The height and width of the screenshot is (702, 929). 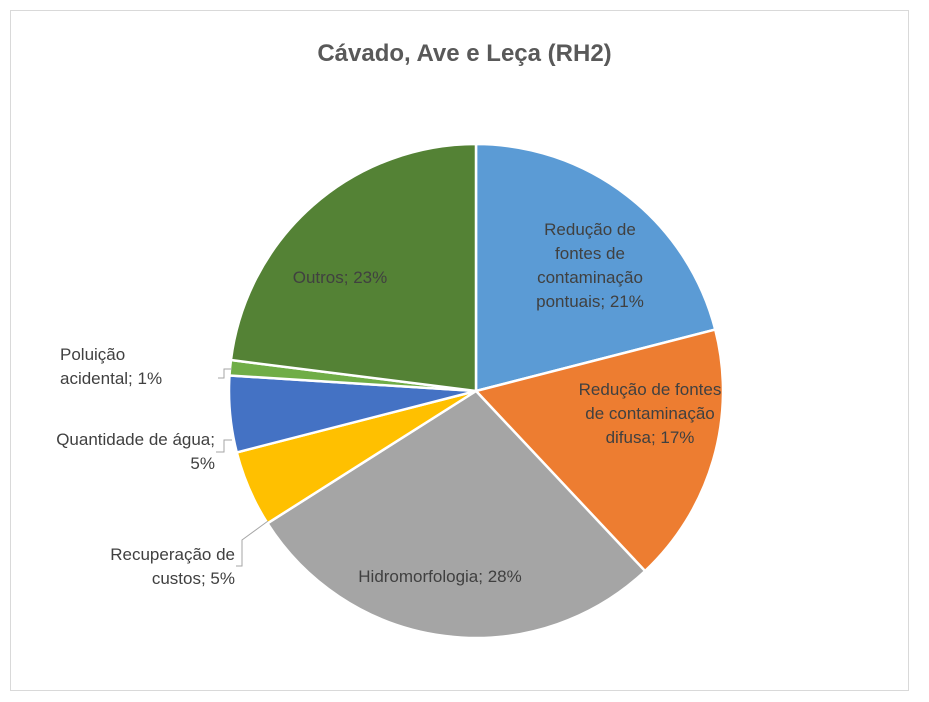 What do you see at coordinates (111, 366) in the screenshot?
I see `data-label: Poluição acidental; 1%` at bounding box center [111, 366].